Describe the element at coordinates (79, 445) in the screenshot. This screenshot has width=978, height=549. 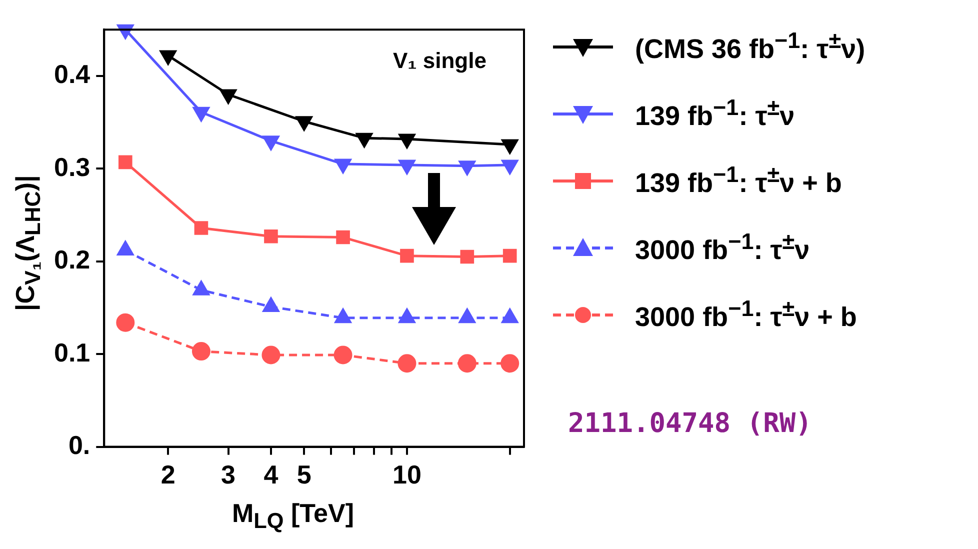
I see `y-tick-label: 0.` at that location.